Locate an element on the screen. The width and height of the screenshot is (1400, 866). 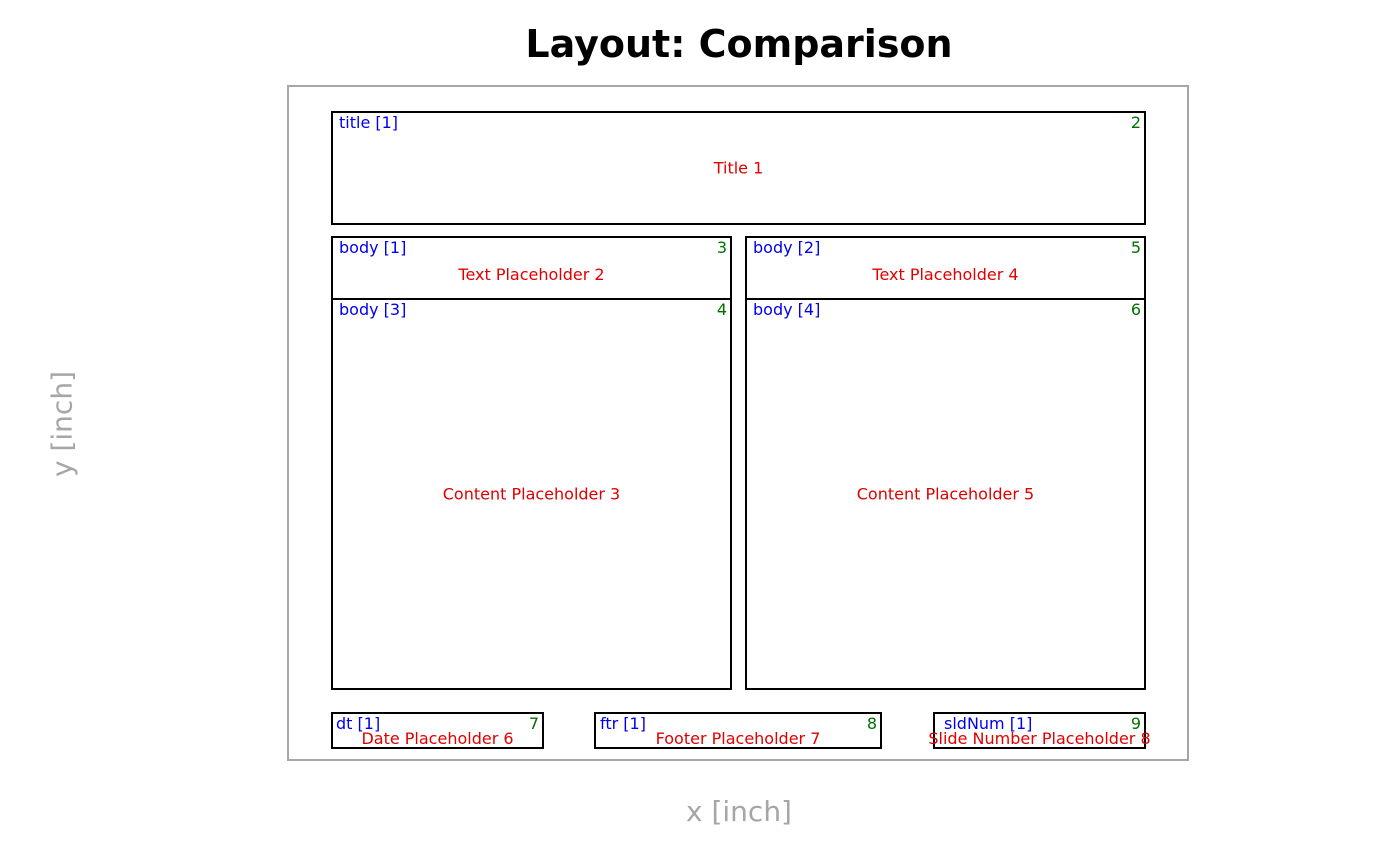
placeholder-name-label: Text Placeholder 4 is located at coordinates (945, 274).